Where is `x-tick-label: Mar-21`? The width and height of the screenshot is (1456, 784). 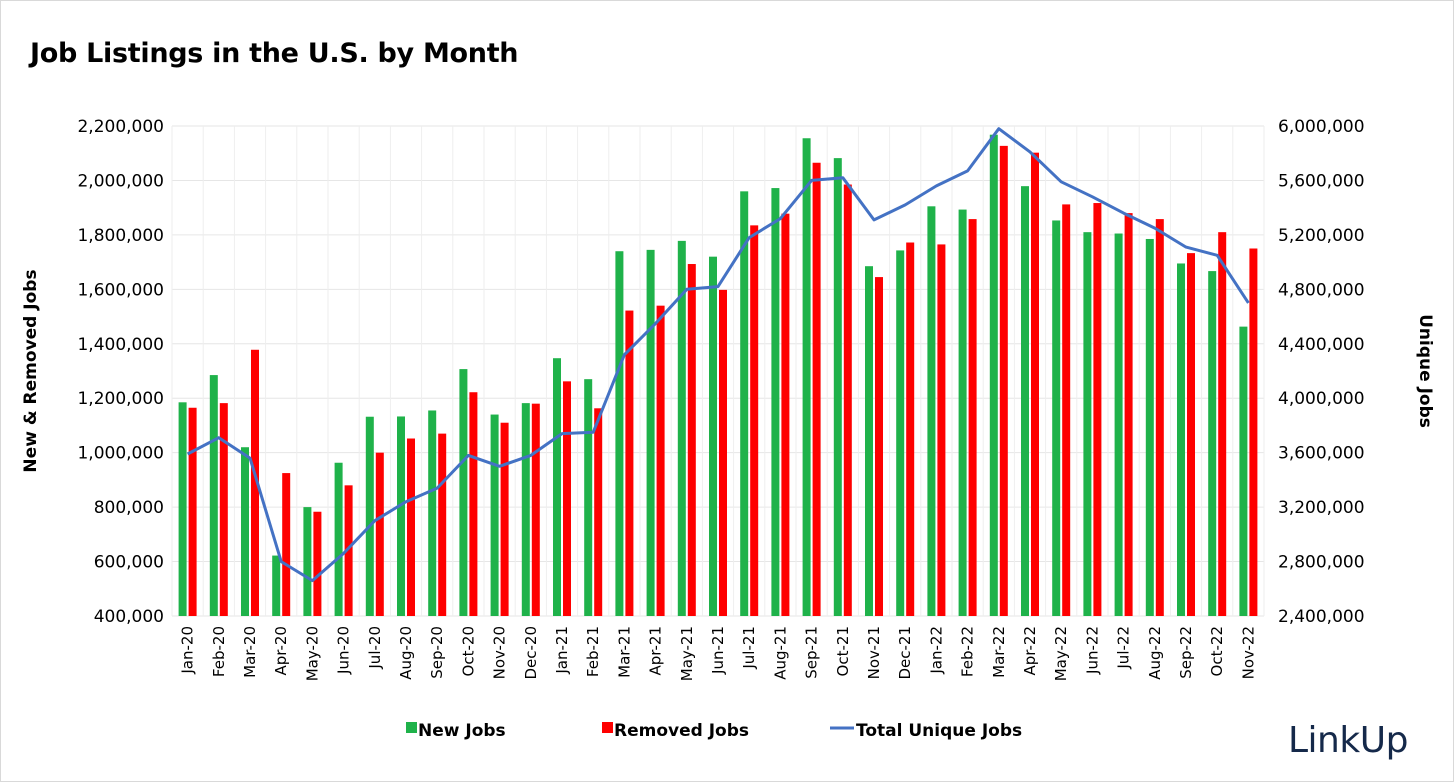 x-tick-label: Mar-21 is located at coordinates (624, 652).